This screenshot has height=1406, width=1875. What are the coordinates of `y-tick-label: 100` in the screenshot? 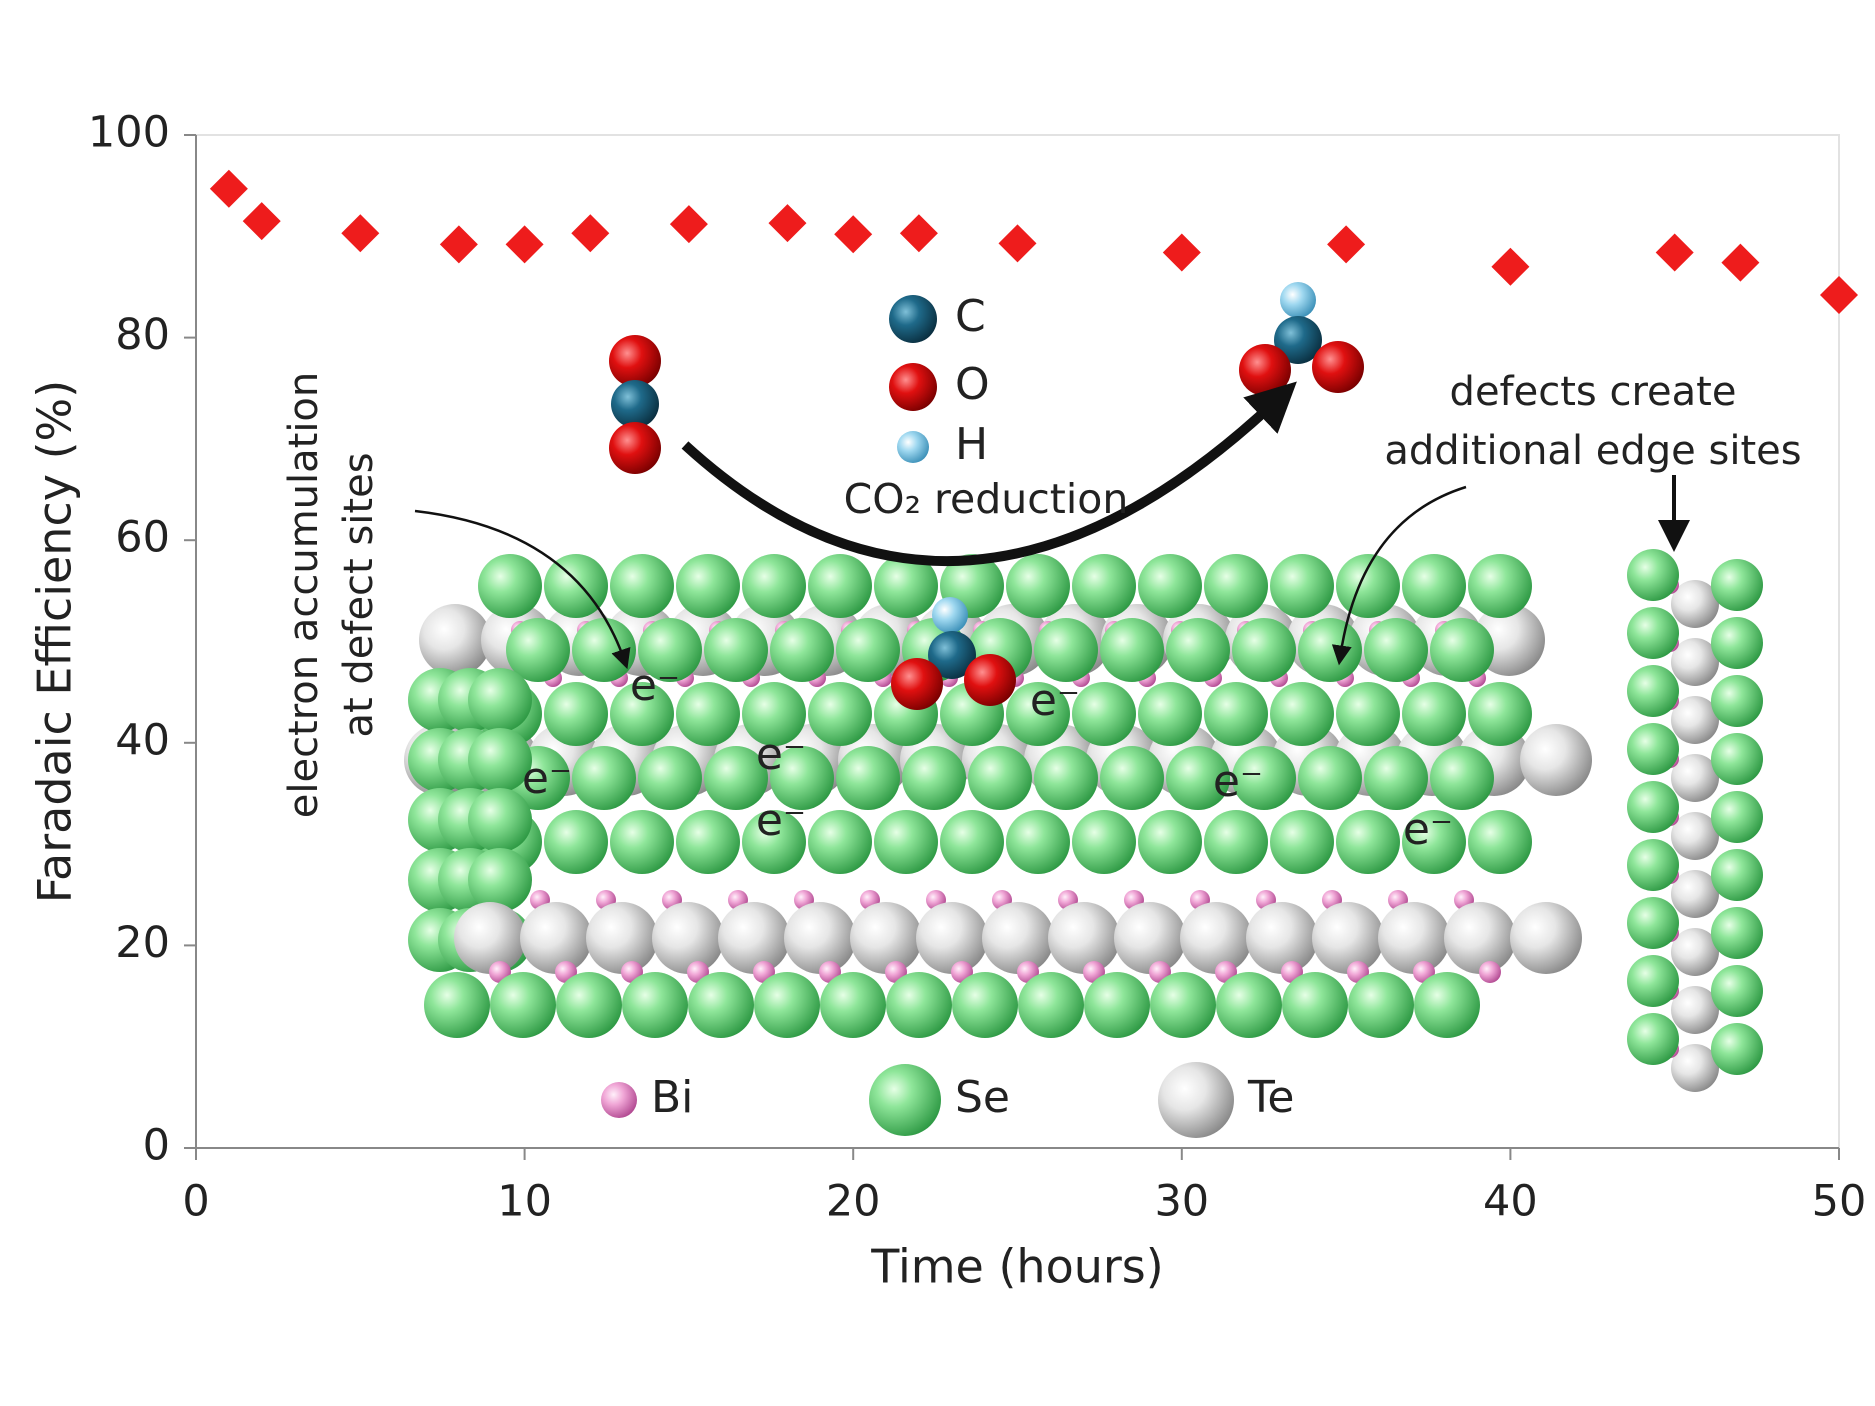 It's located at (129, 133).